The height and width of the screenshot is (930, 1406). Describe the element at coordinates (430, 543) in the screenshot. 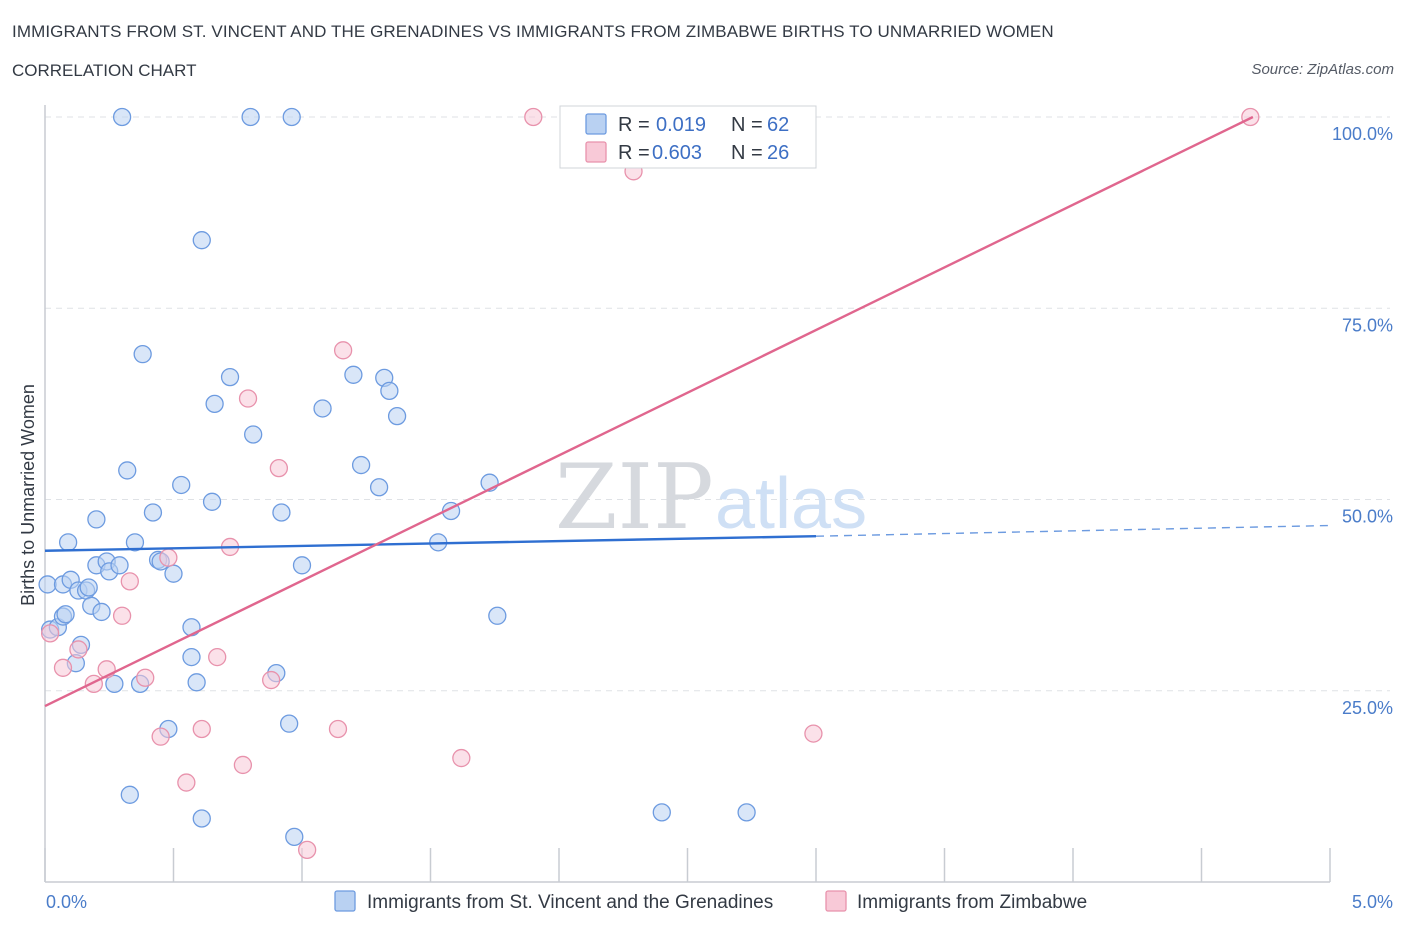

I see `trend-line-stvincent` at that location.